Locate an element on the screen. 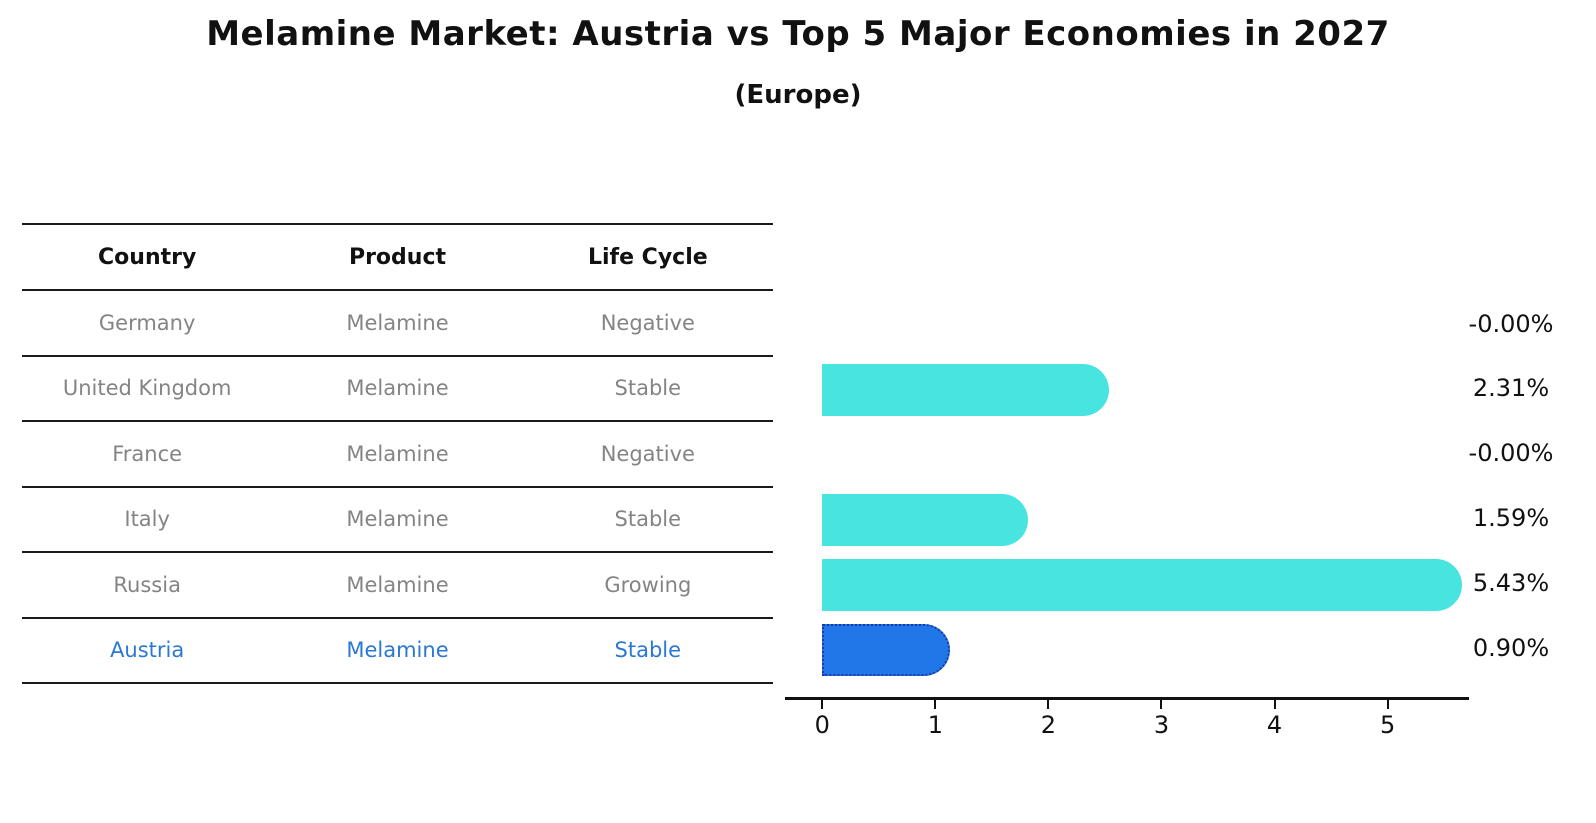 This screenshot has width=1596, height=823. bar-value-label: 0.90% is located at coordinates (1511, 647).